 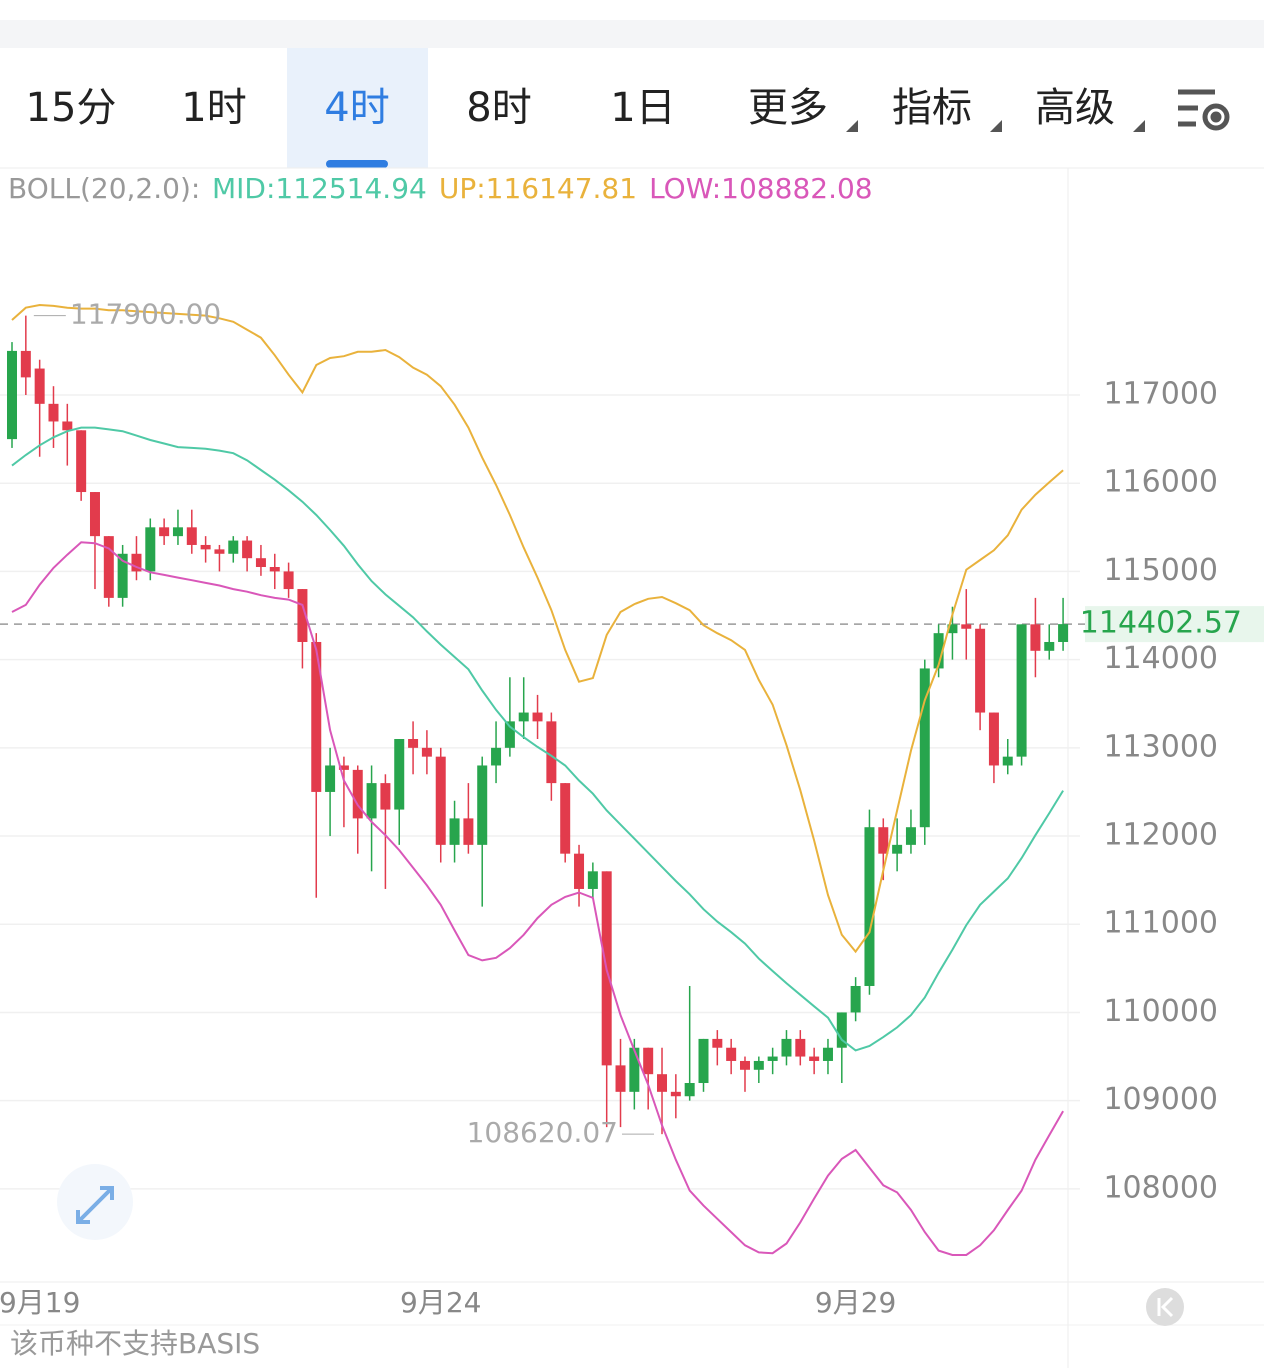 What do you see at coordinates (1075, 108) in the screenshot?
I see `tab: 高级` at bounding box center [1075, 108].